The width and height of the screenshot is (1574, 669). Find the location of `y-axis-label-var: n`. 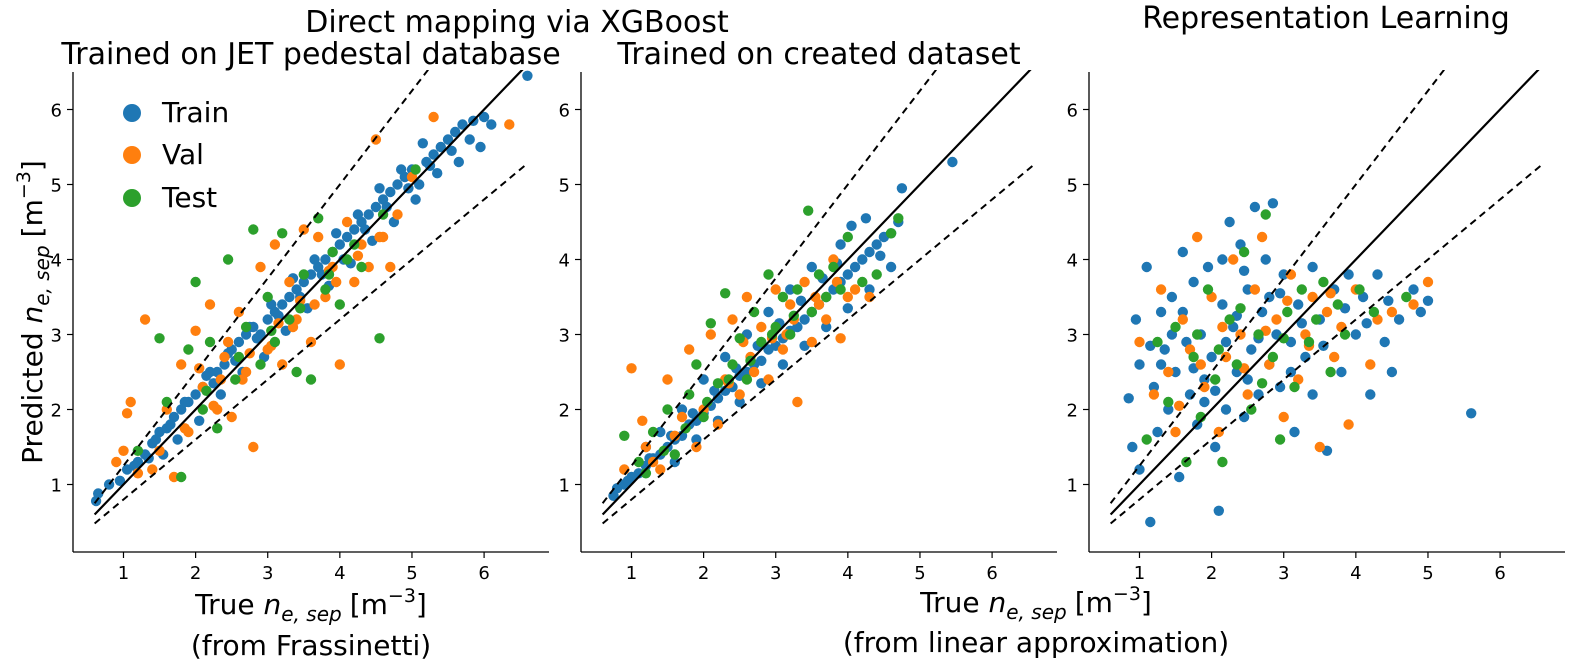

y-axis-label-var: n is located at coordinates (32, 315).